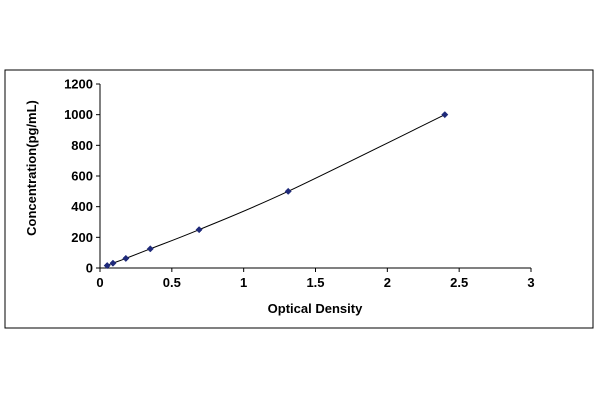  What do you see at coordinates (315, 308) in the screenshot?
I see `x-axis-title: Optical Density` at bounding box center [315, 308].